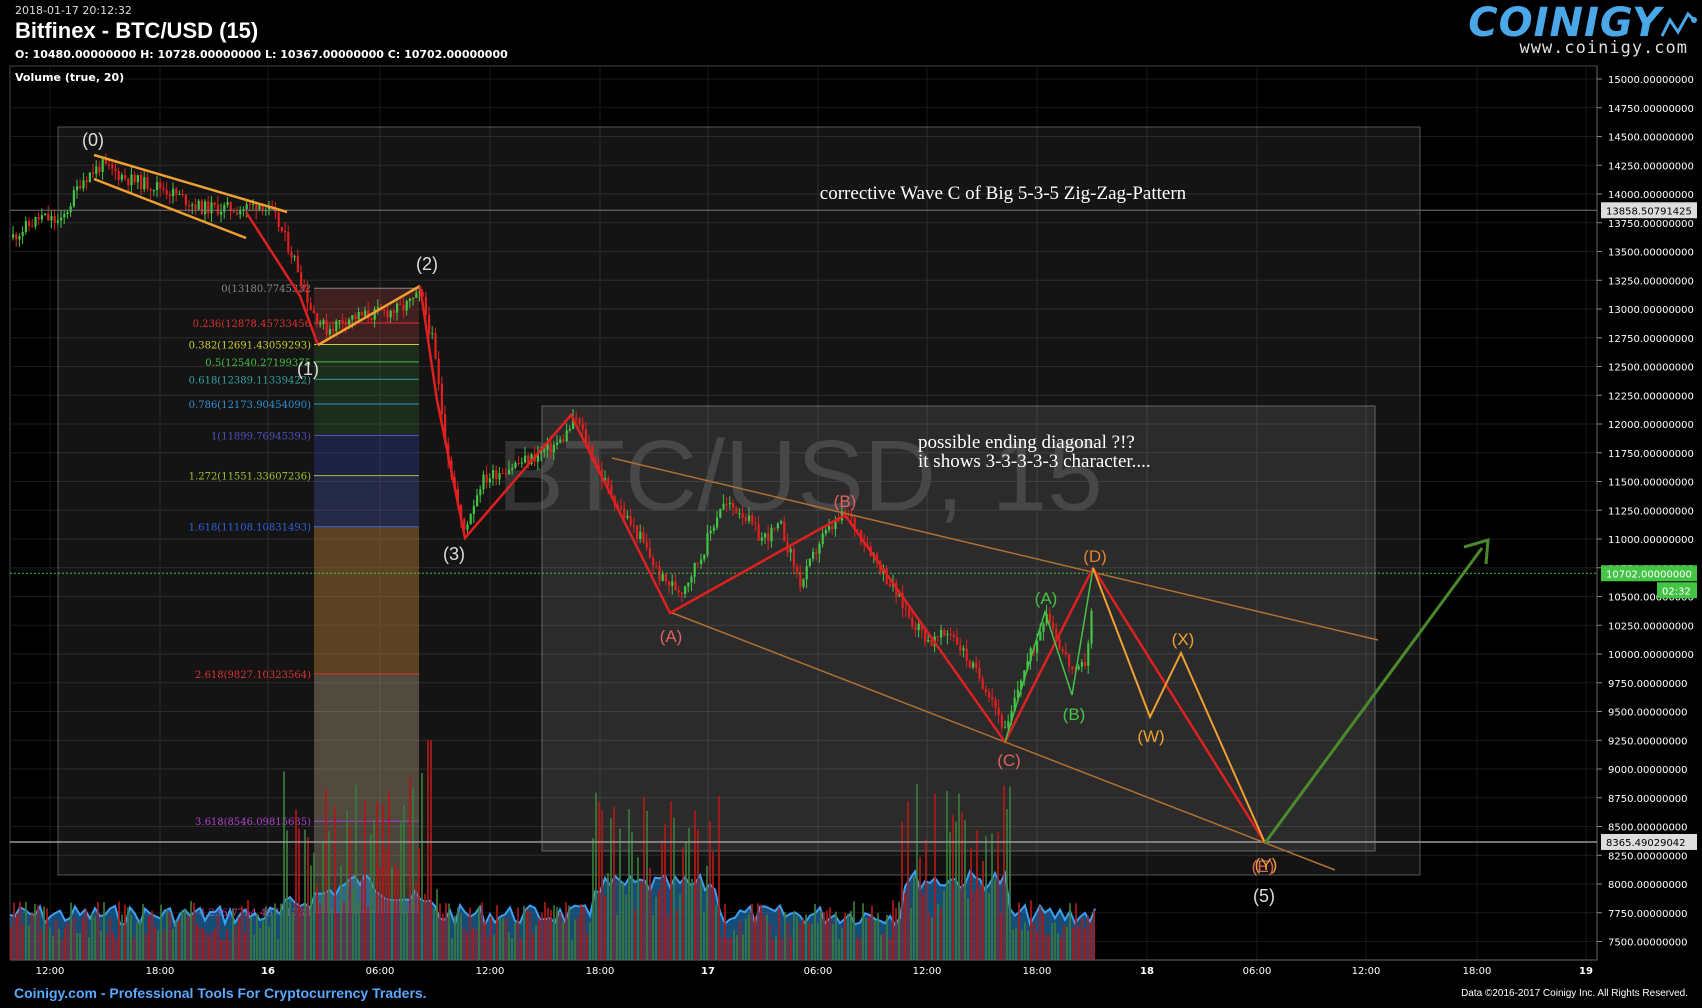 The image size is (1702, 1008). Describe the element at coordinates (818, 971) in the screenshot. I see `x-tick-label: 06:00` at that location.